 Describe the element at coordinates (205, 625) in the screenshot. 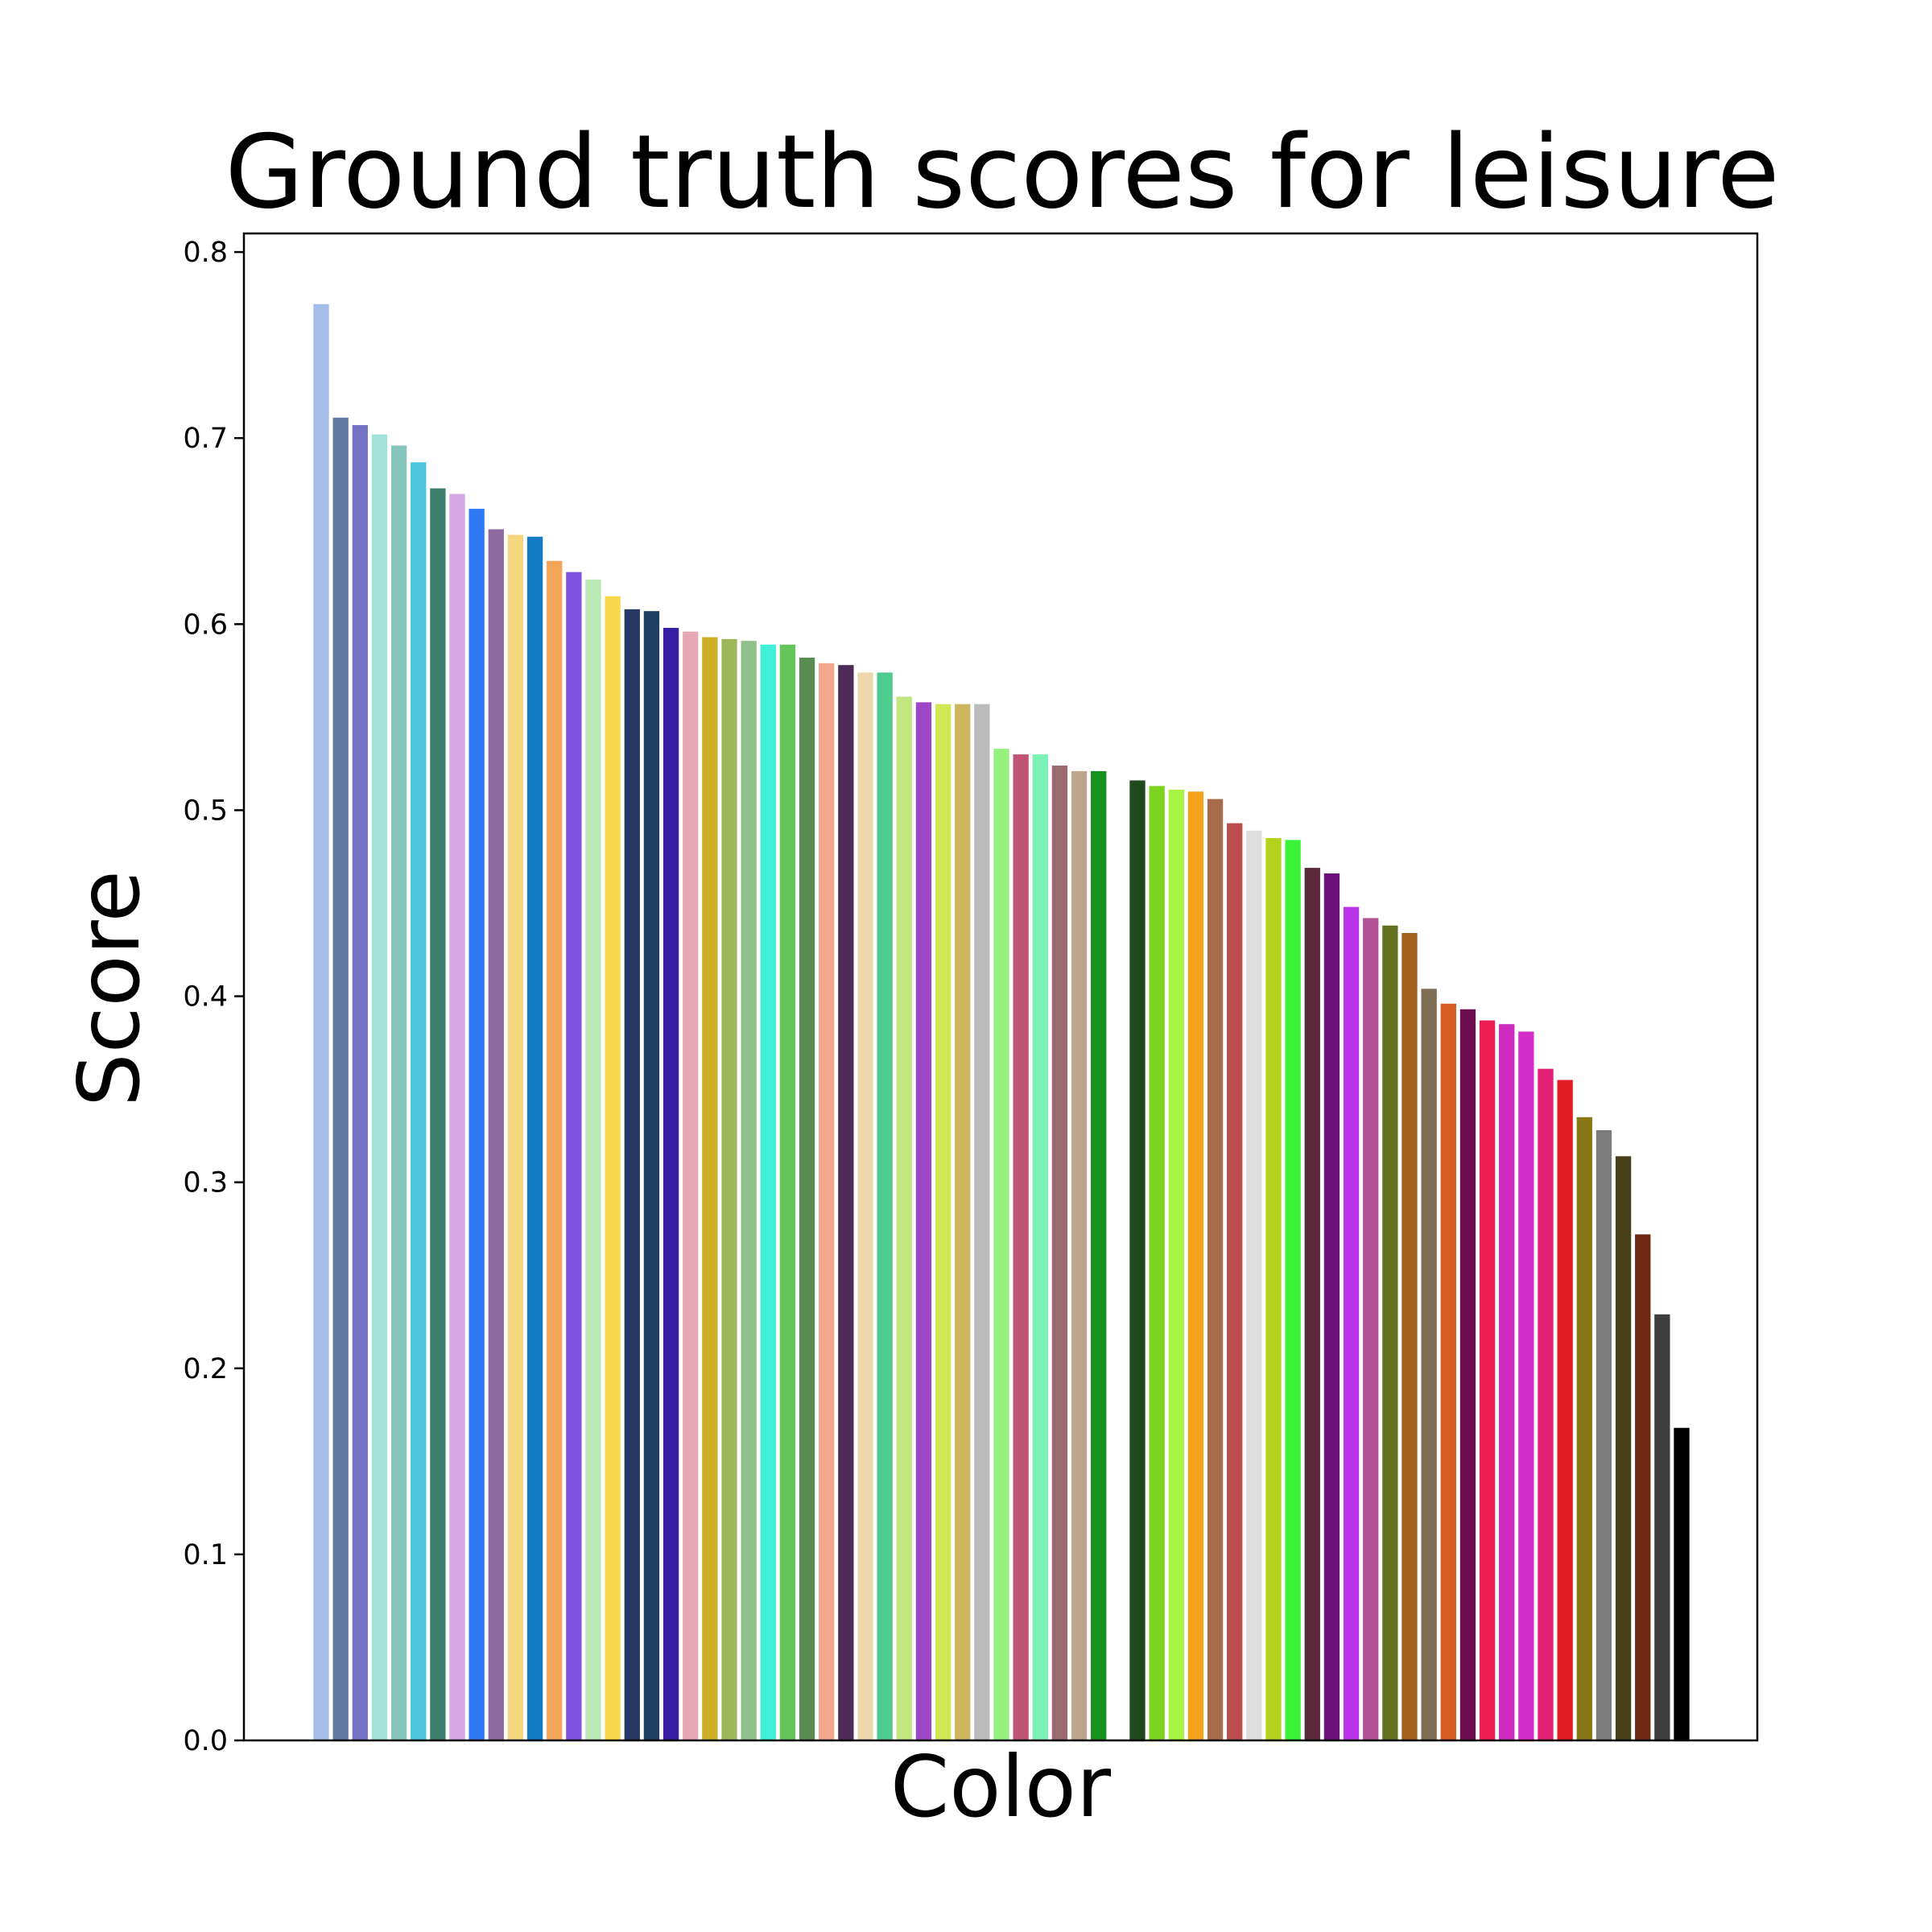

I see `y-tick-label: 0.6` at that location.